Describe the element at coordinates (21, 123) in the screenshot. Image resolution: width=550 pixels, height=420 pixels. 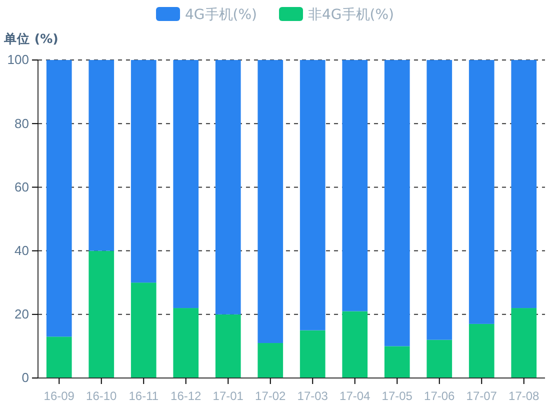
I see `y-tick-label: 80` at that location.